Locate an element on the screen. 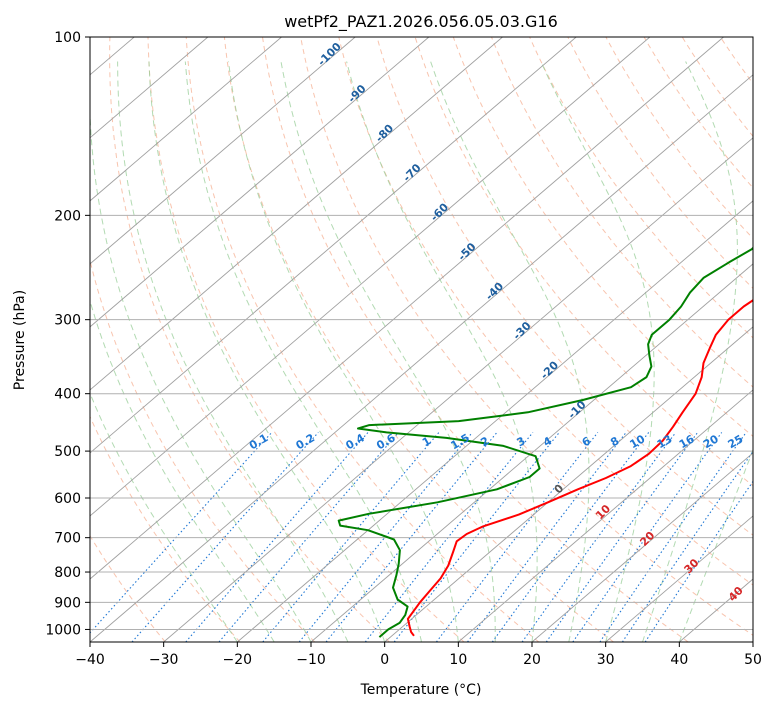  y-tick-label: 900 is located at coordinates (67, 603).